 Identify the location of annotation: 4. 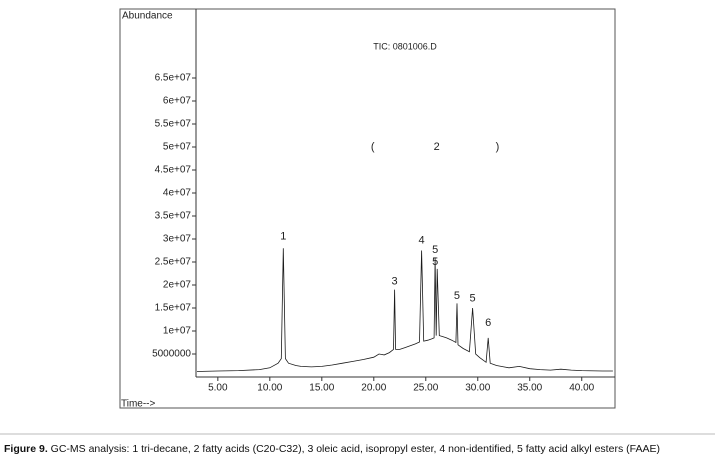
(422, 241).